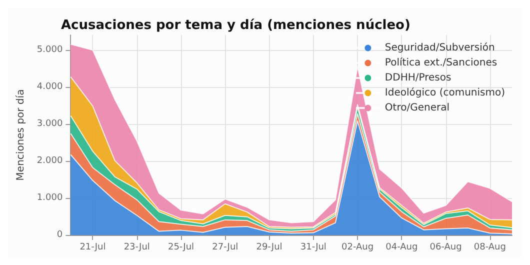 The height and width of the screenshot is (265, 530). Describe the element at coordinates (313, 247) in the screenshot. I see `x-tick-label: 31-Jul` at that location.